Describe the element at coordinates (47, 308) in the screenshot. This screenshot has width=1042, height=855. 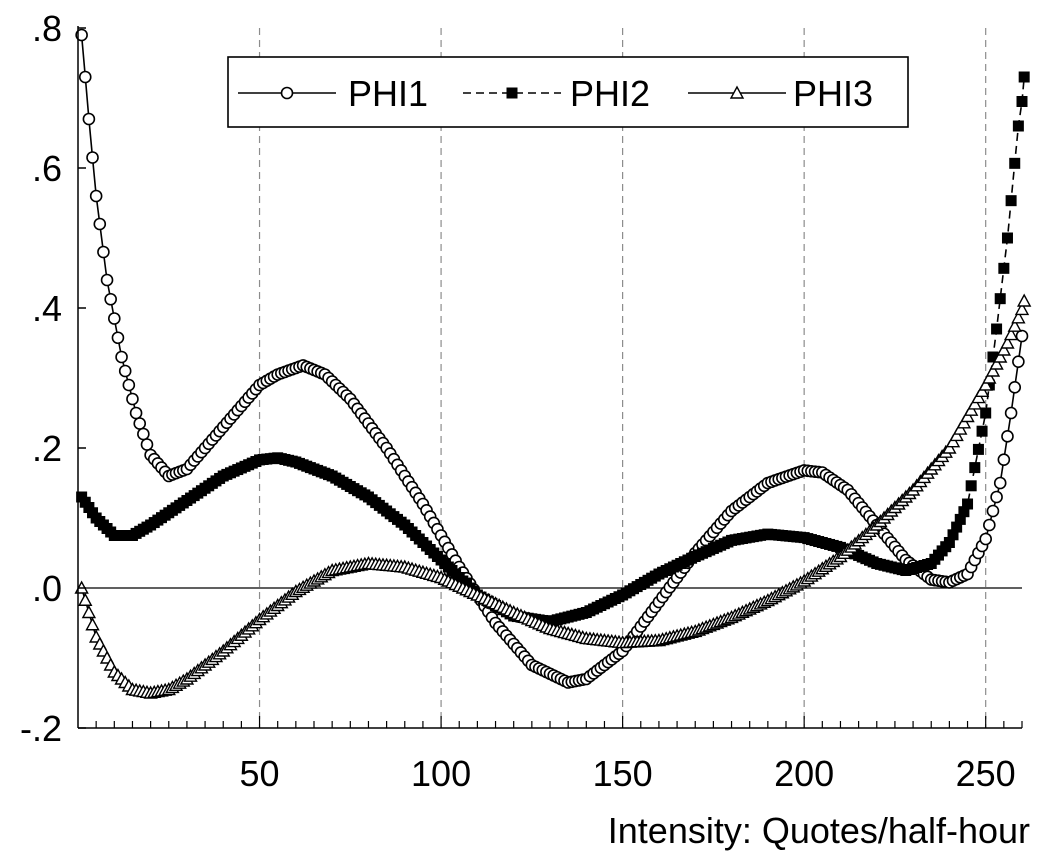
I see `y-tick-label: .4` at that location.